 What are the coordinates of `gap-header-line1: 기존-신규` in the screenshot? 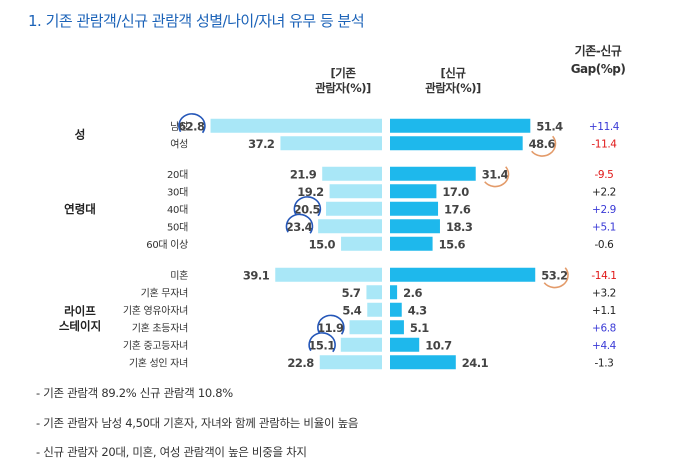 It's located at (598, 51).